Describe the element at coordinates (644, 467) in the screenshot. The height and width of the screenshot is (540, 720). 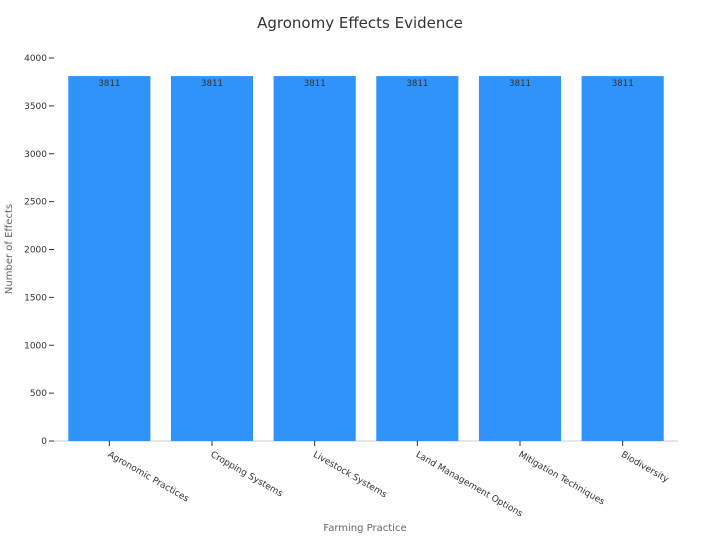
I see `x-tick-label: Biodiversity` at that location.